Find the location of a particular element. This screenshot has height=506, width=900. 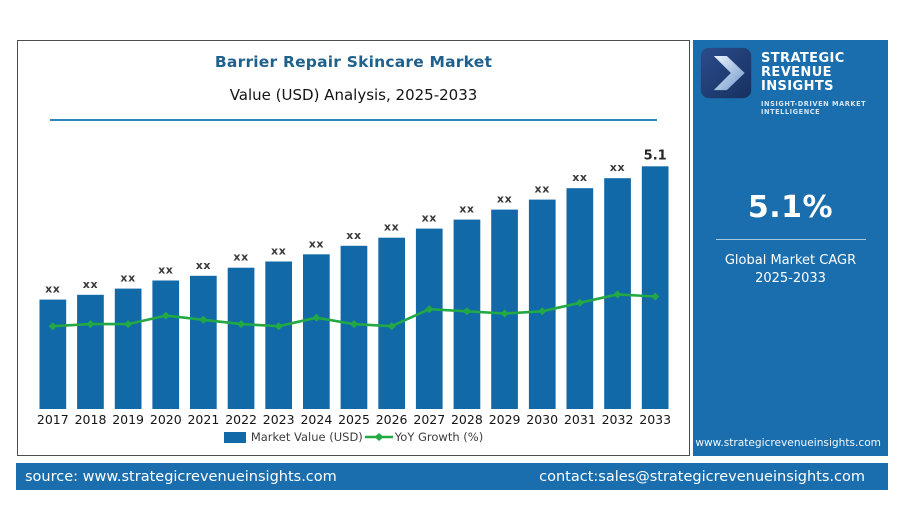

bar-value-label: 5.1 is located at coordinates (655, 155).